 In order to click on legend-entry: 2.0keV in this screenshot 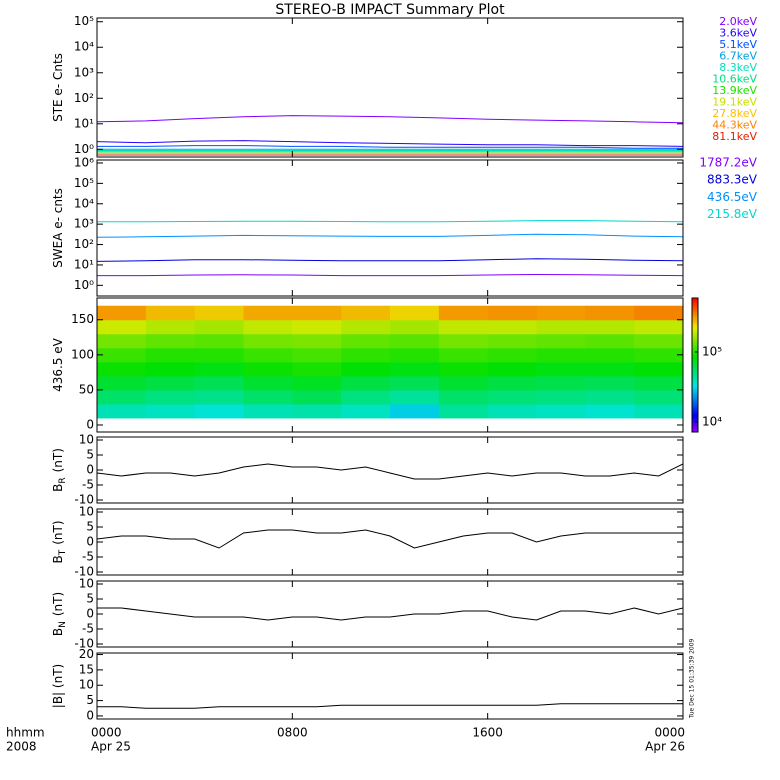, I will do `click(738, 21)`.